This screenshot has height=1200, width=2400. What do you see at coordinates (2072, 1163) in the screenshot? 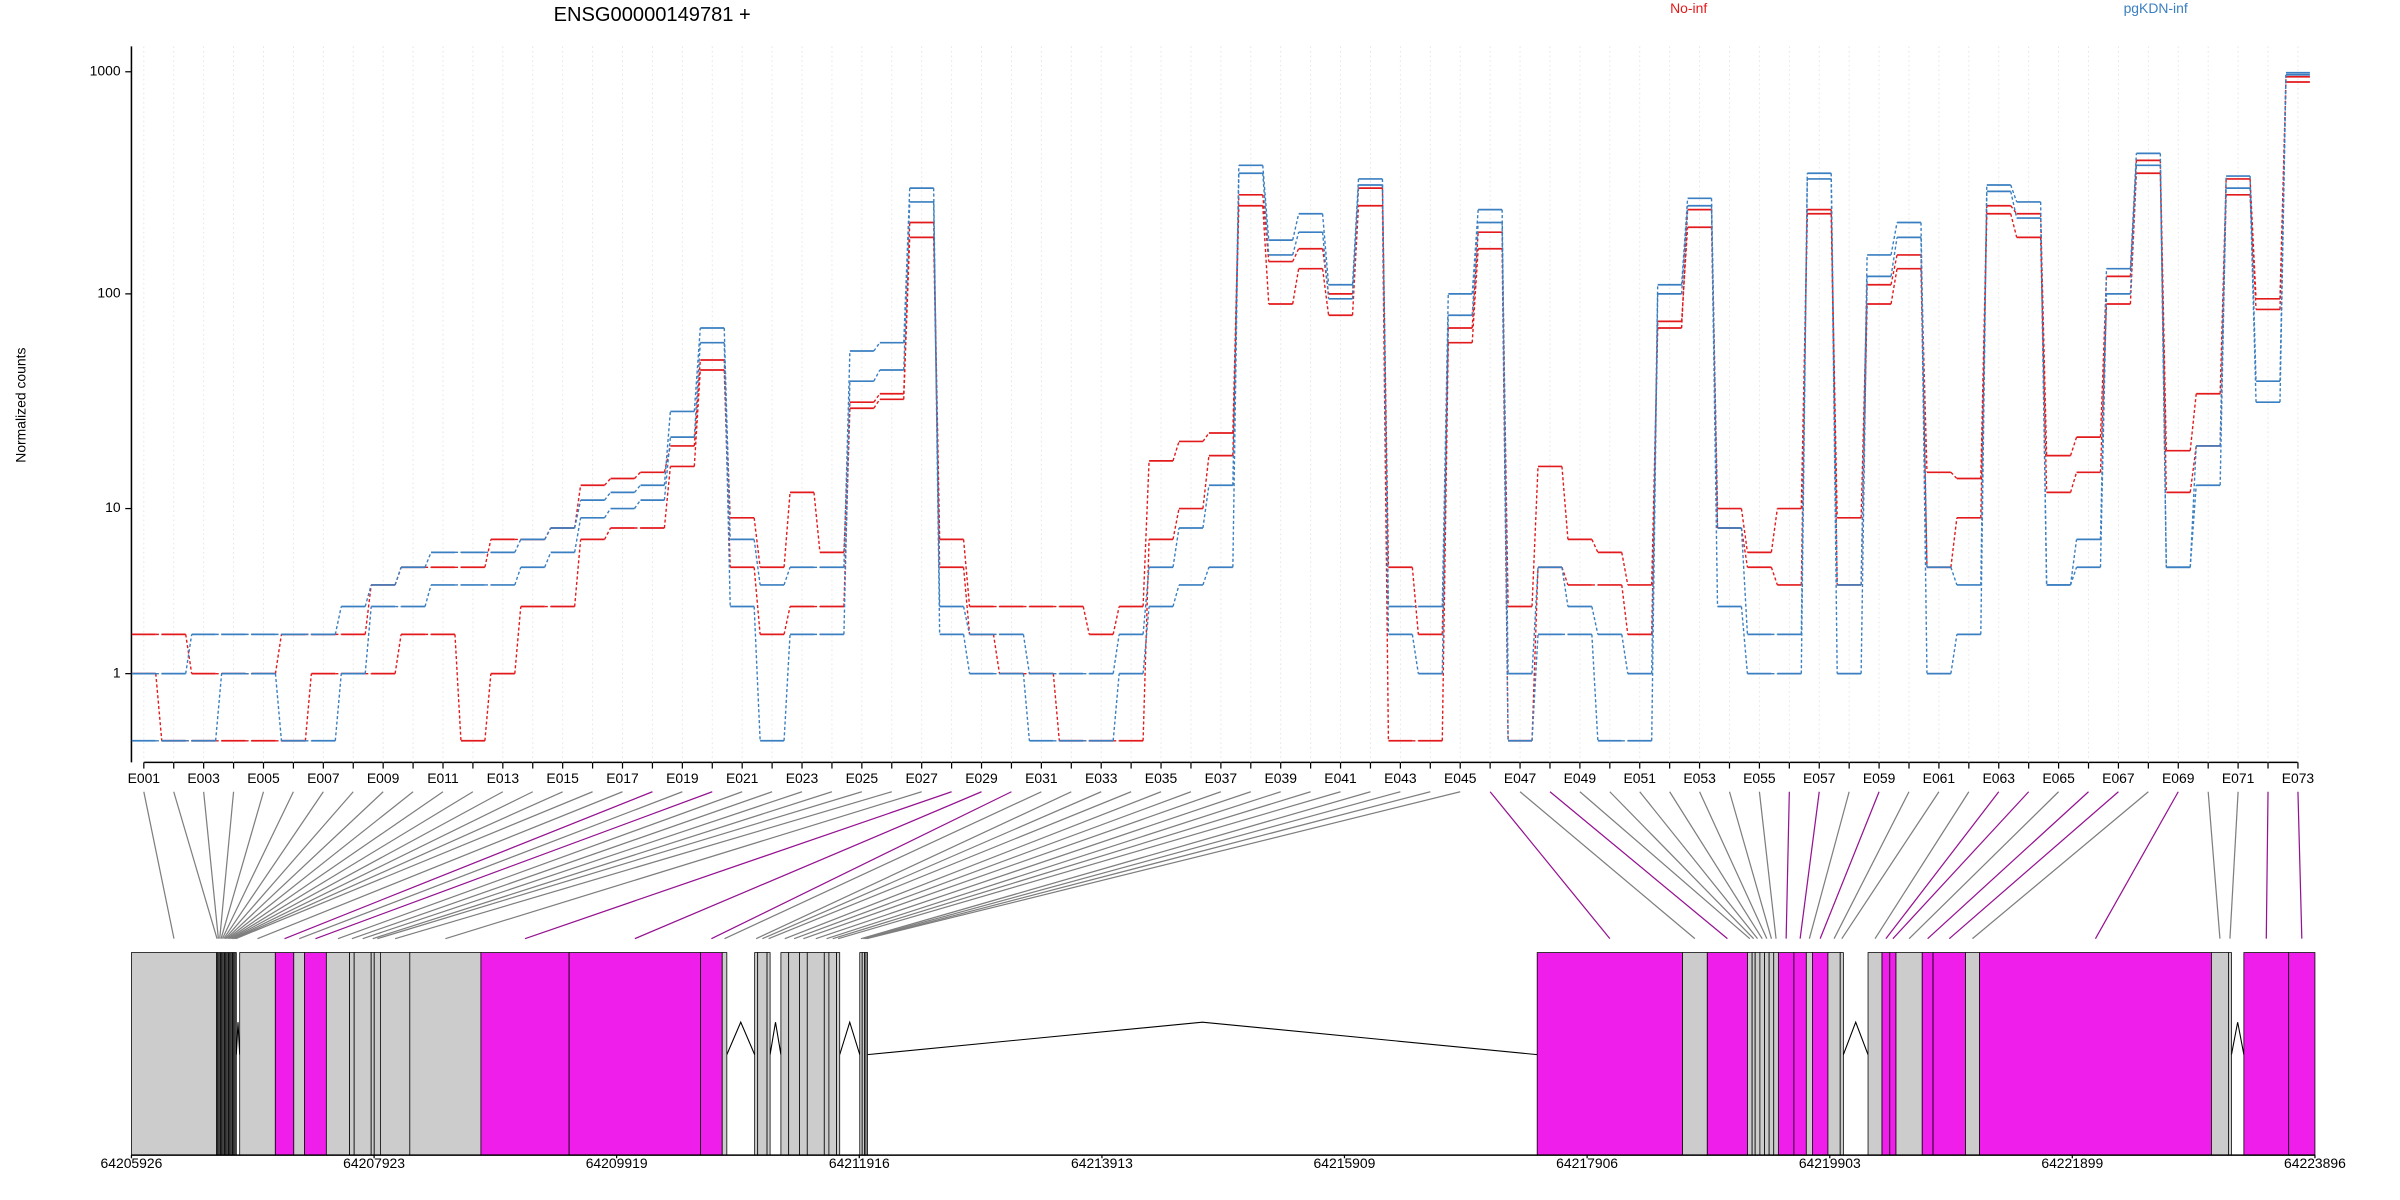
I see `genomic-tick-label: 64221899` at bounding box center [2072, 1163].